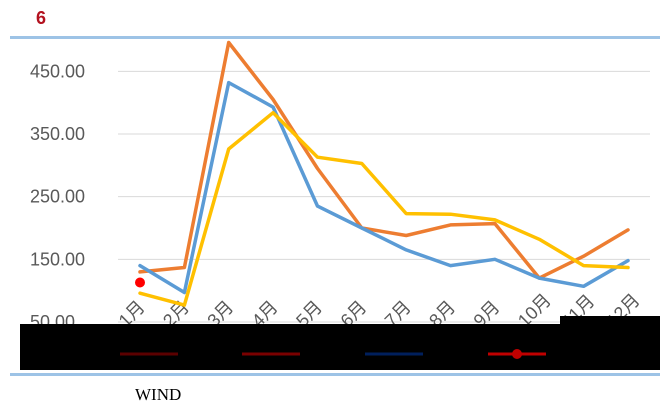 This screenshot has height=412, width=669. I want to click on y-tick-label: 250.00, so click(57, 197).